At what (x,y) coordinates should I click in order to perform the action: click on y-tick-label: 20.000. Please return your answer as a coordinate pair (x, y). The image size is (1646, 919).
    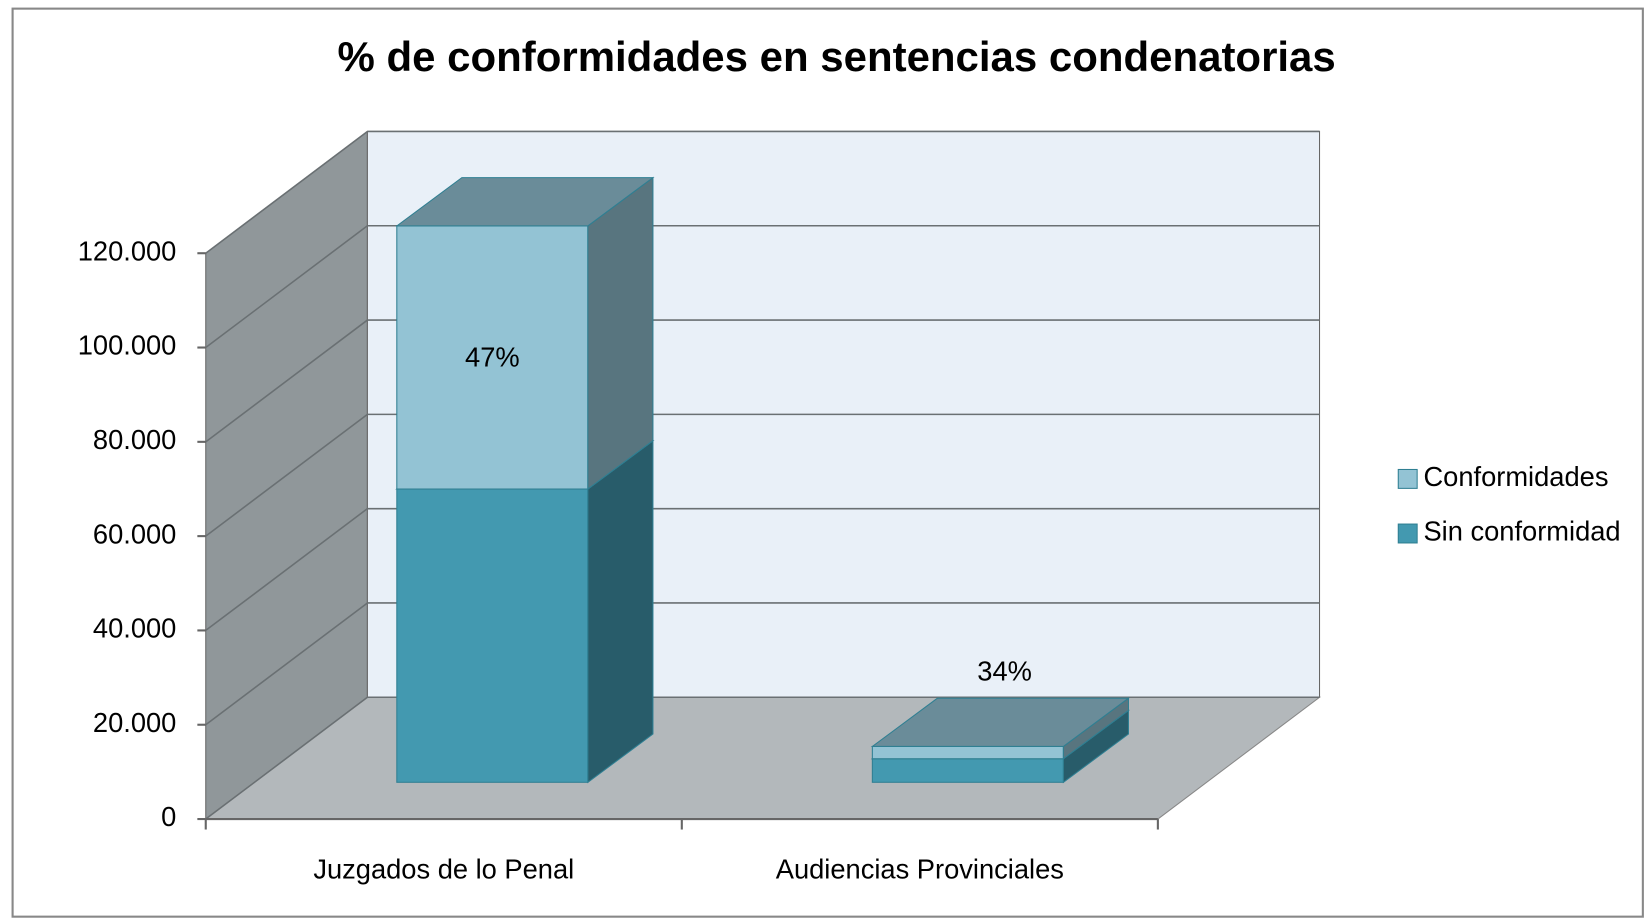
    Looking at the image, I should click on (134, 722).